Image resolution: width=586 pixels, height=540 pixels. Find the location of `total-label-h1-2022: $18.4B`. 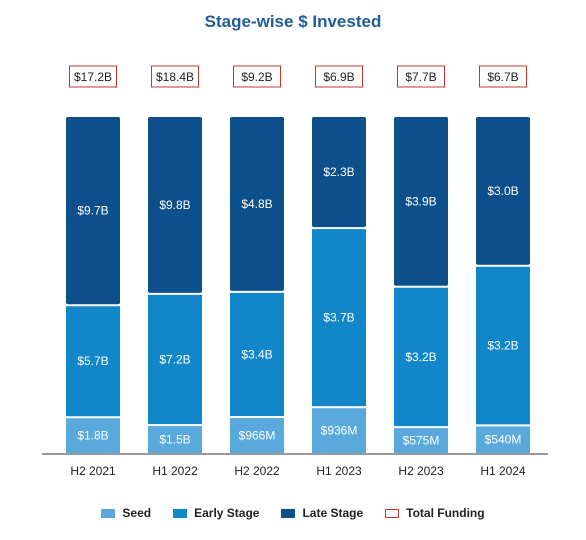

total-label-h1-2022: $18.4B is located at coordinates (175, 77).